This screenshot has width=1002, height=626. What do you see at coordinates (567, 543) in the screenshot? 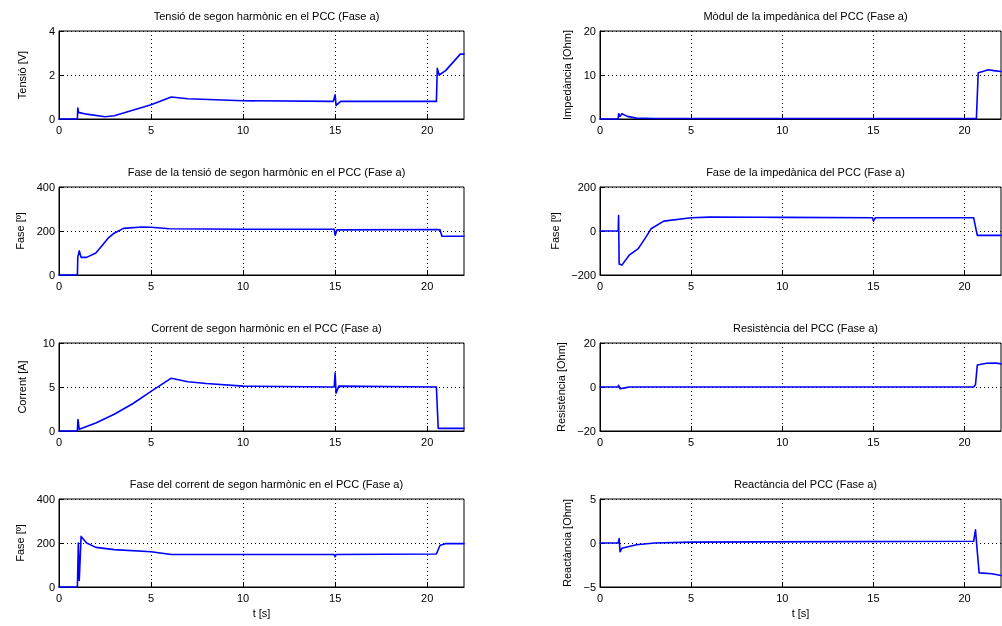
I see `y-axis-title: Reactància [Ohm]` at bounding box center [567, 543].